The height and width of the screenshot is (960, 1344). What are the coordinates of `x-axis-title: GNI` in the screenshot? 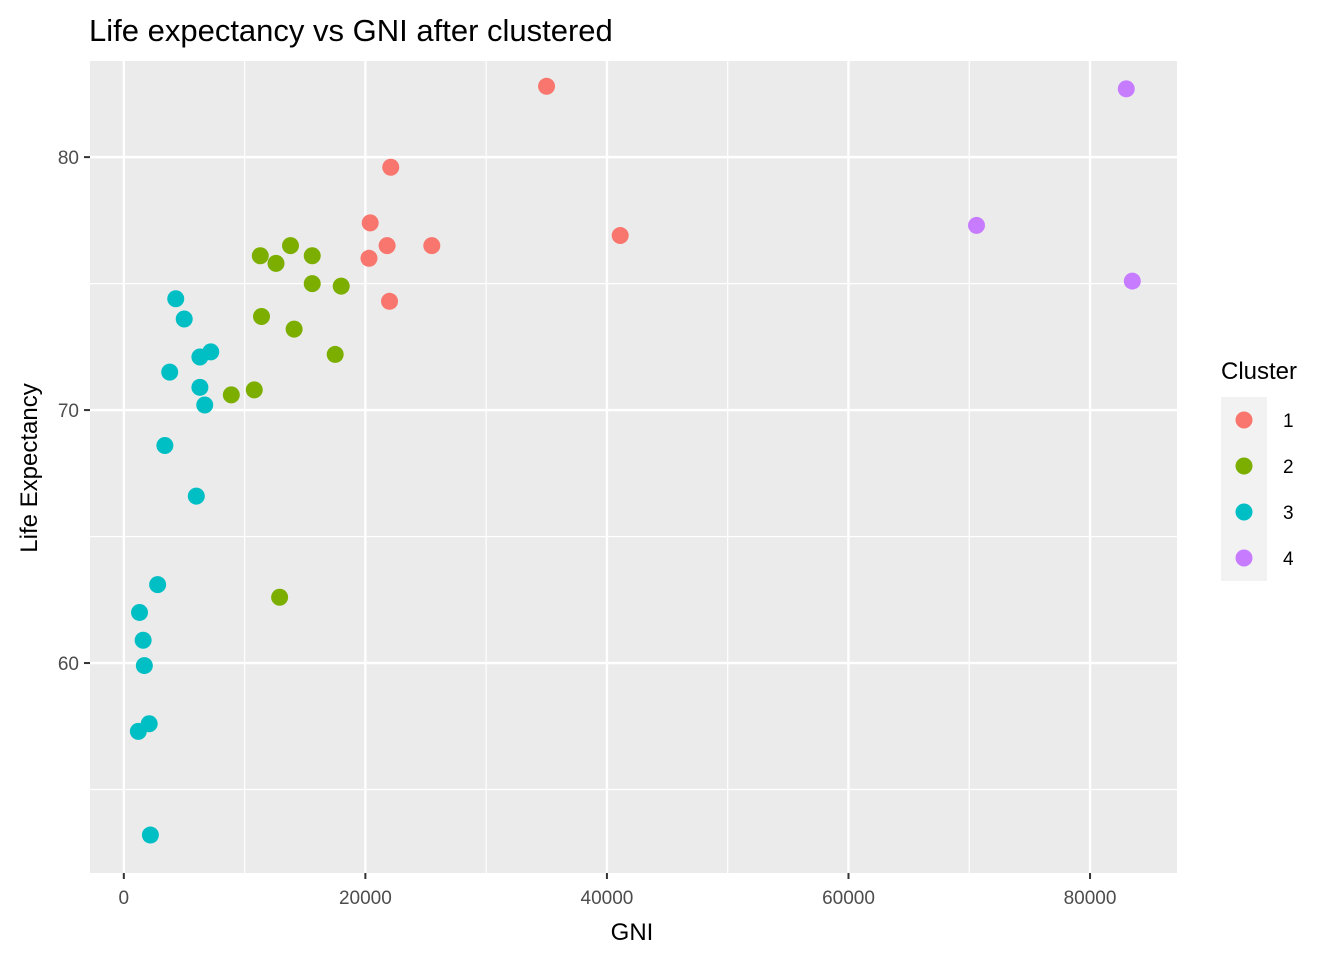 It's located at (632, 932).